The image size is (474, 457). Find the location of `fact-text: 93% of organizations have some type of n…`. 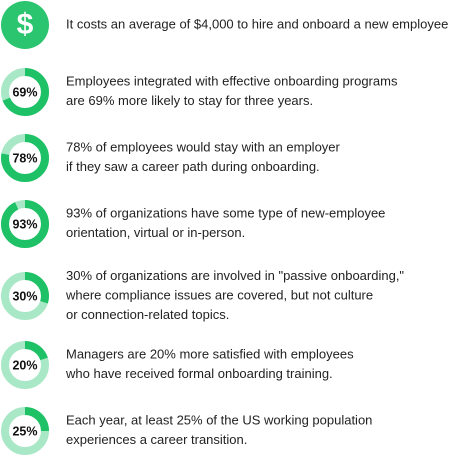

fact-text: 93% of organizations have some type of n… is located at coordinates (225, 213).